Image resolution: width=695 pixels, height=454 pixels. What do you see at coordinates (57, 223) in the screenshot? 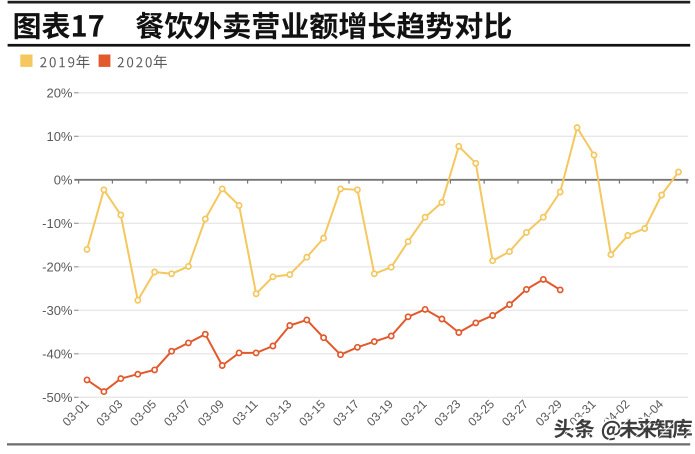
I see `svg-text: -10%` at bounding box center [57, 223].